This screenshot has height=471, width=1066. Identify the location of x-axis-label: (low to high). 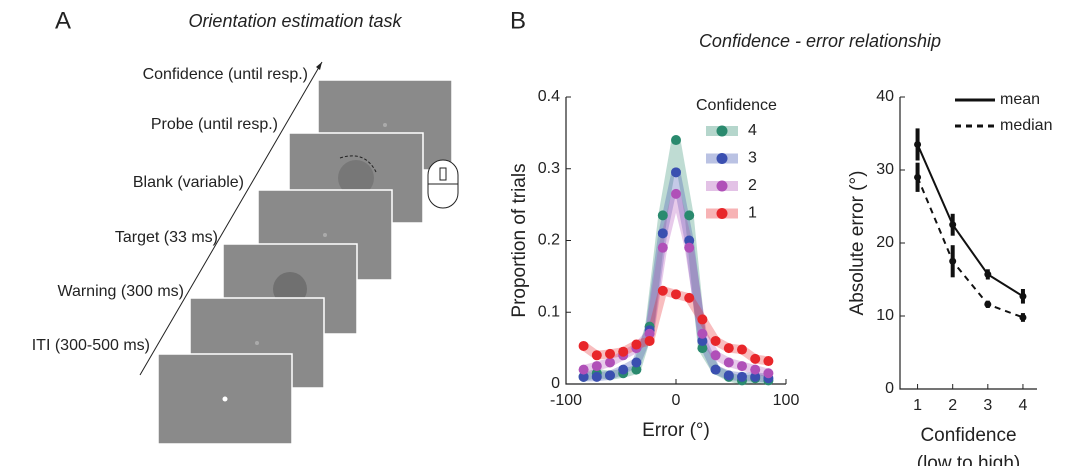
(969, 459).